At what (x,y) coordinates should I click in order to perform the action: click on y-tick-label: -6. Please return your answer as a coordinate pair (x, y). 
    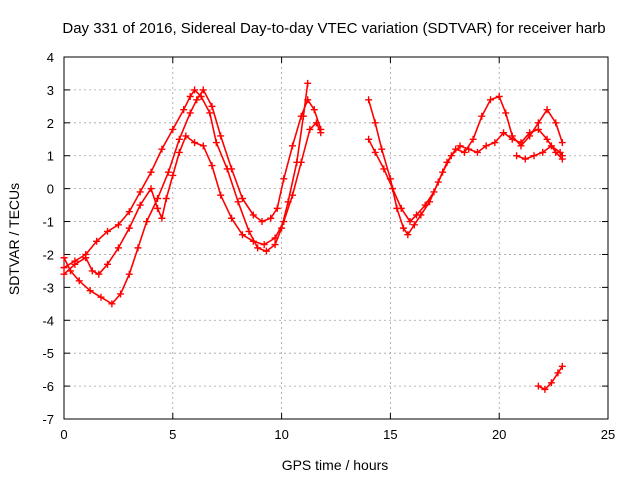
    Looking at the image, I should click on (48, 386).